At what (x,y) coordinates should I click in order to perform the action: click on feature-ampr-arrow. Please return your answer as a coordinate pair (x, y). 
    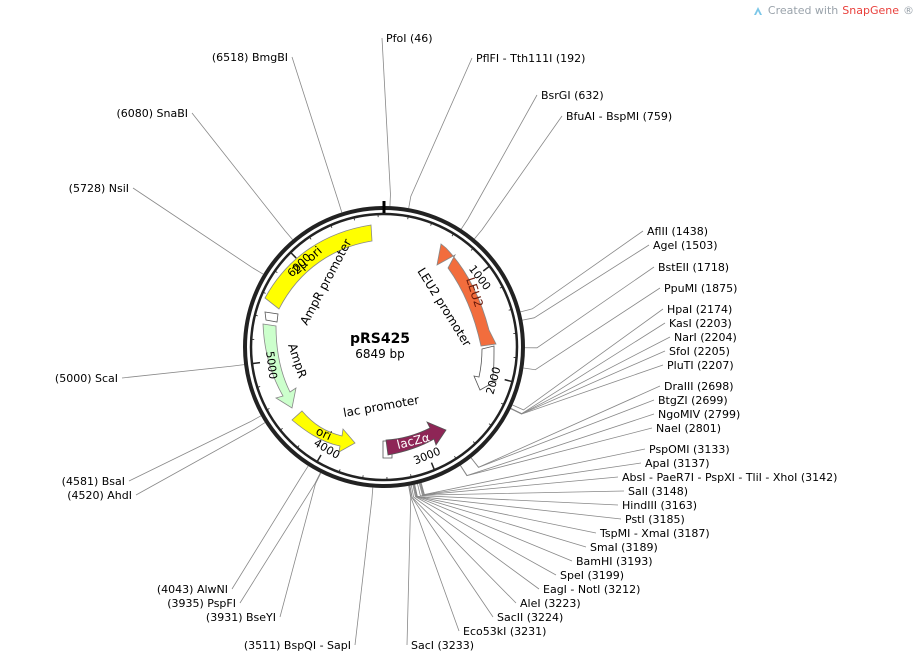
    Looking at the image, I should click on (279, 366).